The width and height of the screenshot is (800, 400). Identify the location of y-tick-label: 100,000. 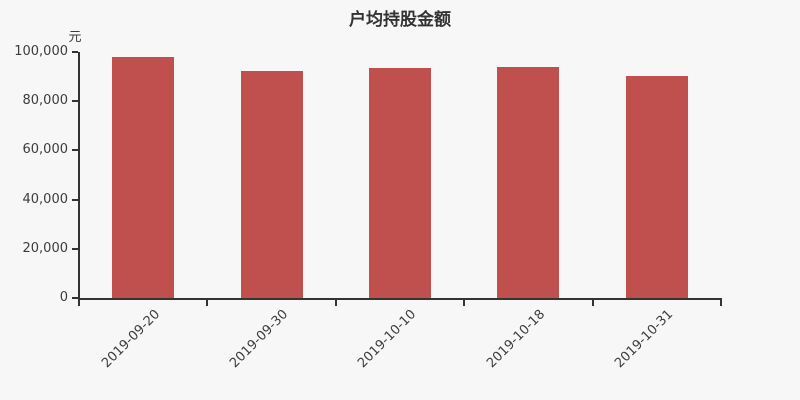
(41, 51).